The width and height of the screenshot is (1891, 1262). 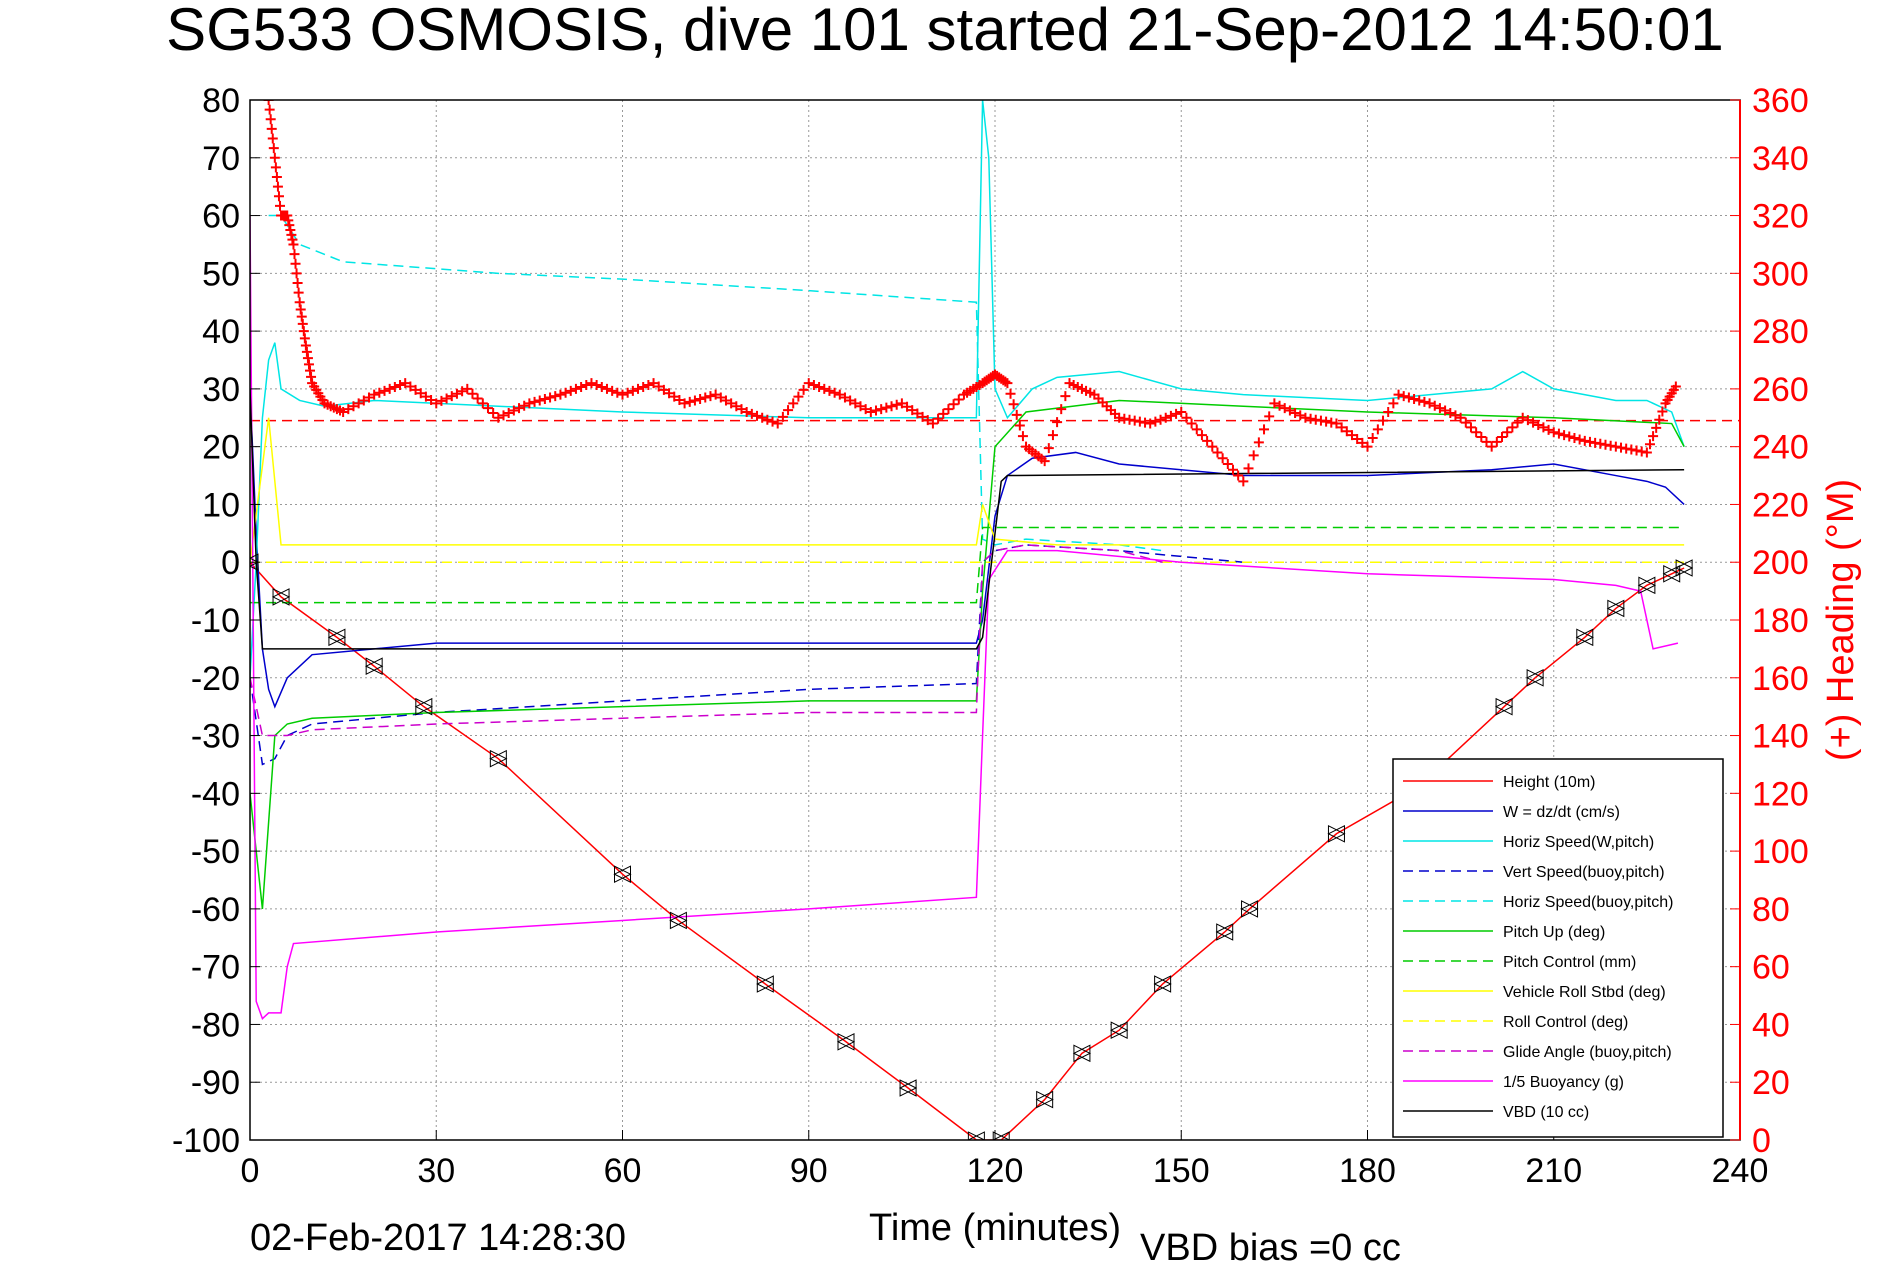 I want to click on x-tick-label: 0, so click(x=250, y=1171).